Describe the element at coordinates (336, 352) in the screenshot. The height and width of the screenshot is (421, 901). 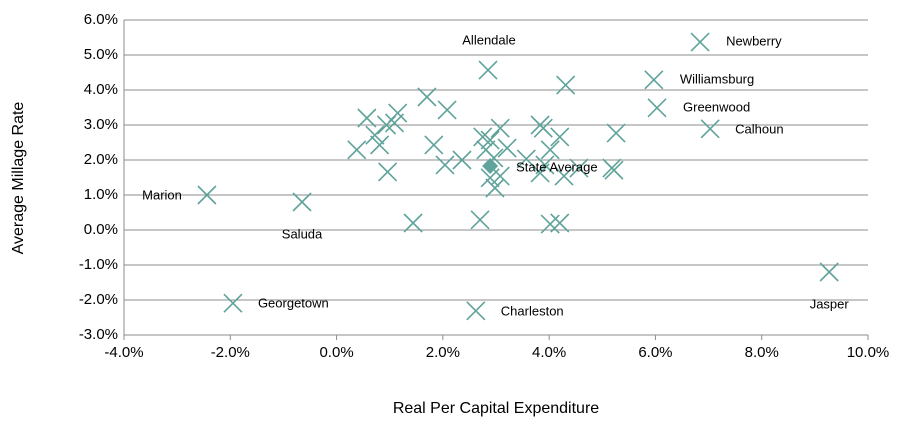
I see `x-tick-label: 0.0%` at that location.